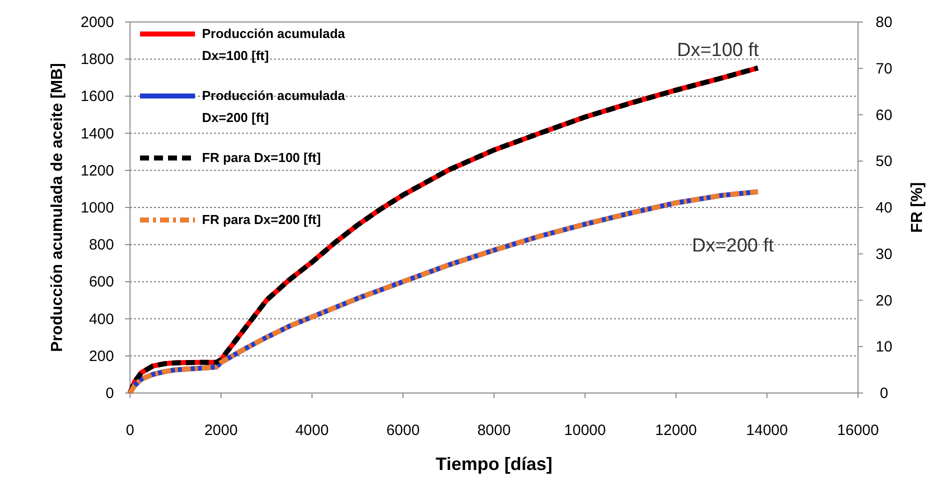  I want to click on y-tick-label: 1800, so click(97, 59).